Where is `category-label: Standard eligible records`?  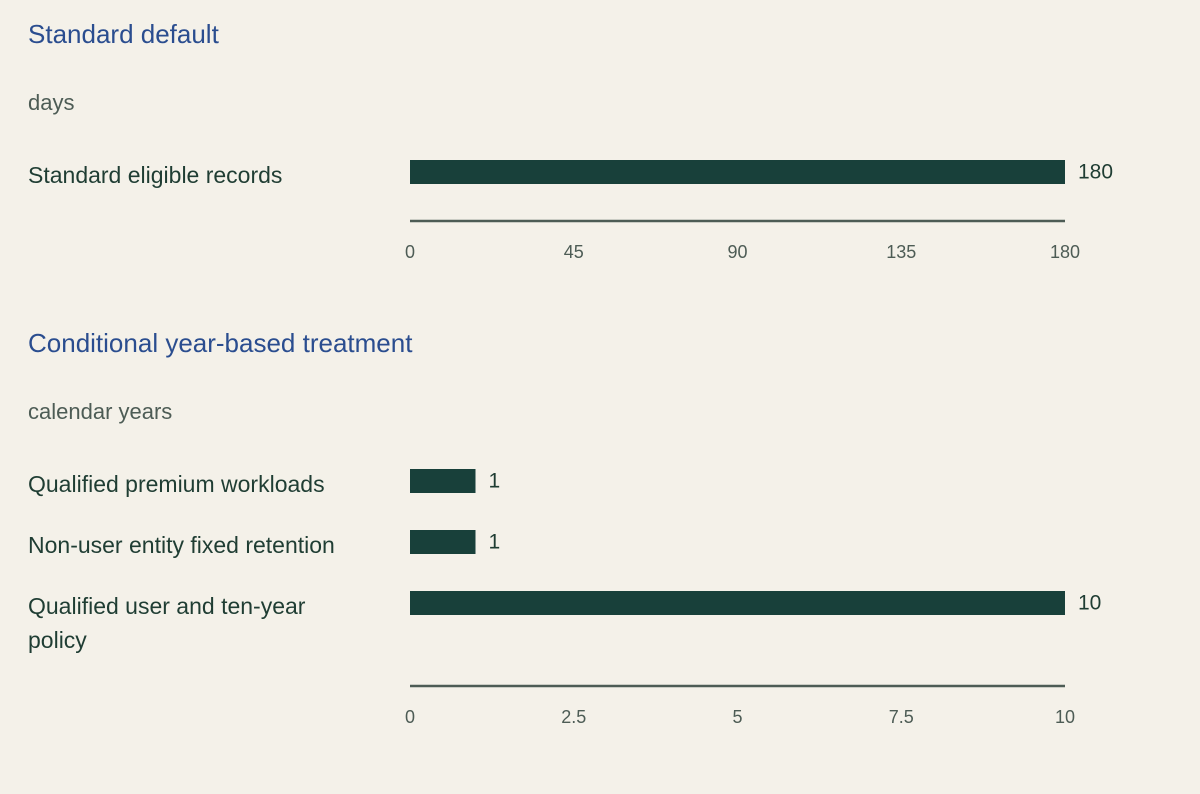 category-label: Standard eligible records is located at coordinates (155, 175).